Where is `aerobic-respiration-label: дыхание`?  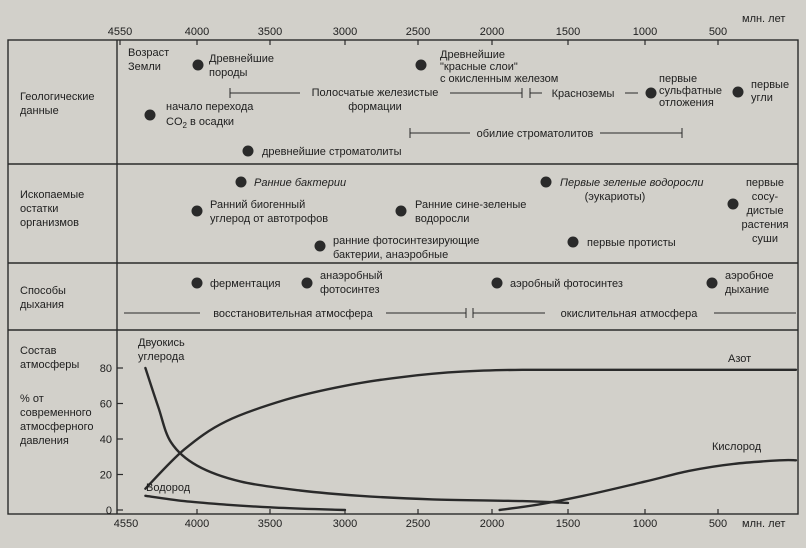
aerobic-respiration-label: дыхание is located at coordinates (747, 290).